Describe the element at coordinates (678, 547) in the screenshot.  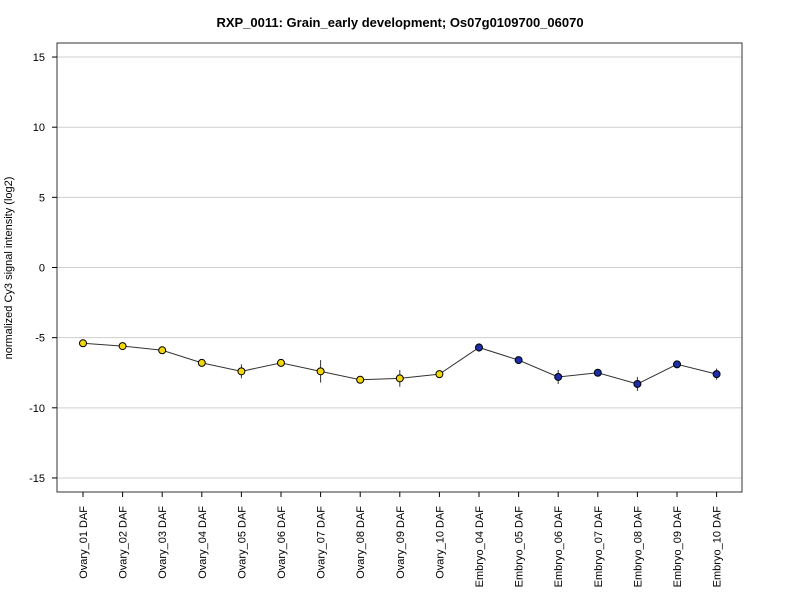
I see `x-tick-label: Embryo_09 DAF` at that location.